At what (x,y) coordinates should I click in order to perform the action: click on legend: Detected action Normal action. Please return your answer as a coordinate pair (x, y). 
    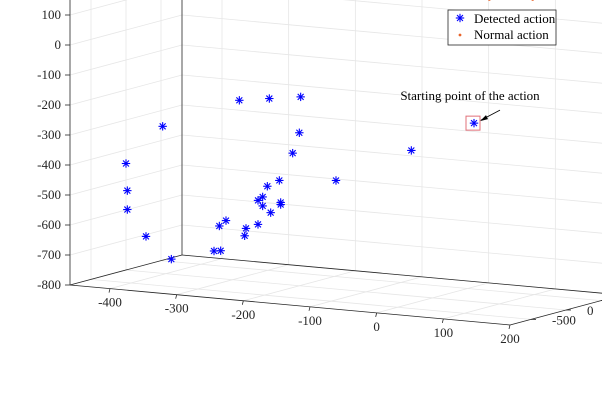
    Looking at the image, I should click on (502, 27).